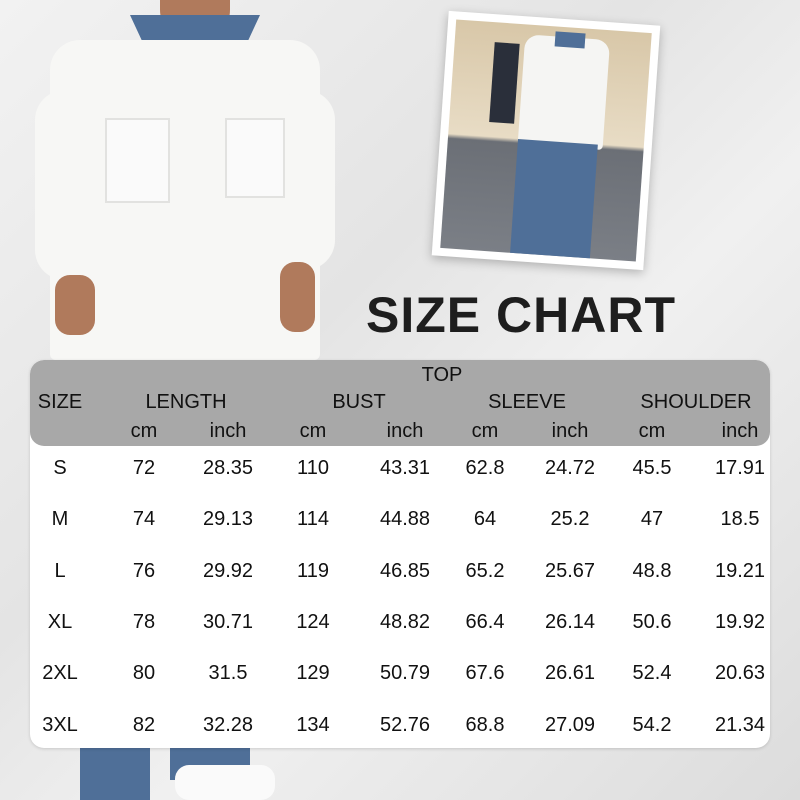 The height and width of the screenshot is (800, 800). What do you see at coordinates (405, 673) in the screenshot?
I see `table-cell: 50.79` at bounding box center [405, 673].